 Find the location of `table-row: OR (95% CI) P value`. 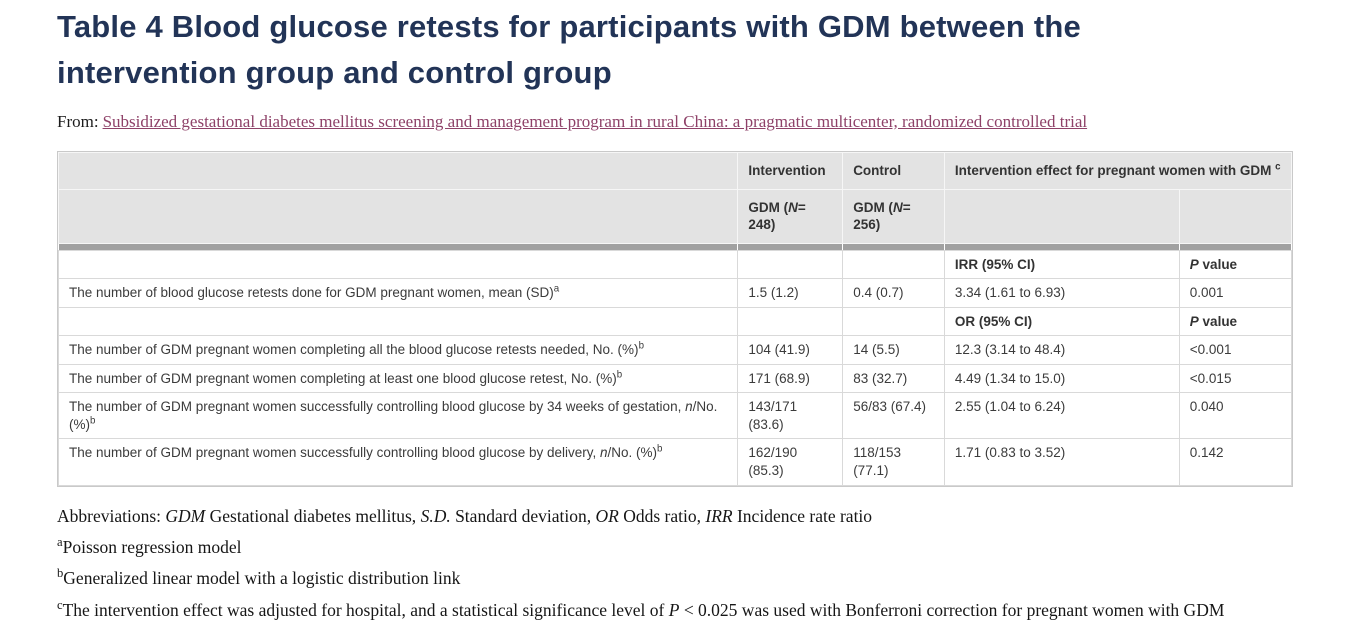

table-row: OR (95% CI) P value is located at coordinates (675, 321).